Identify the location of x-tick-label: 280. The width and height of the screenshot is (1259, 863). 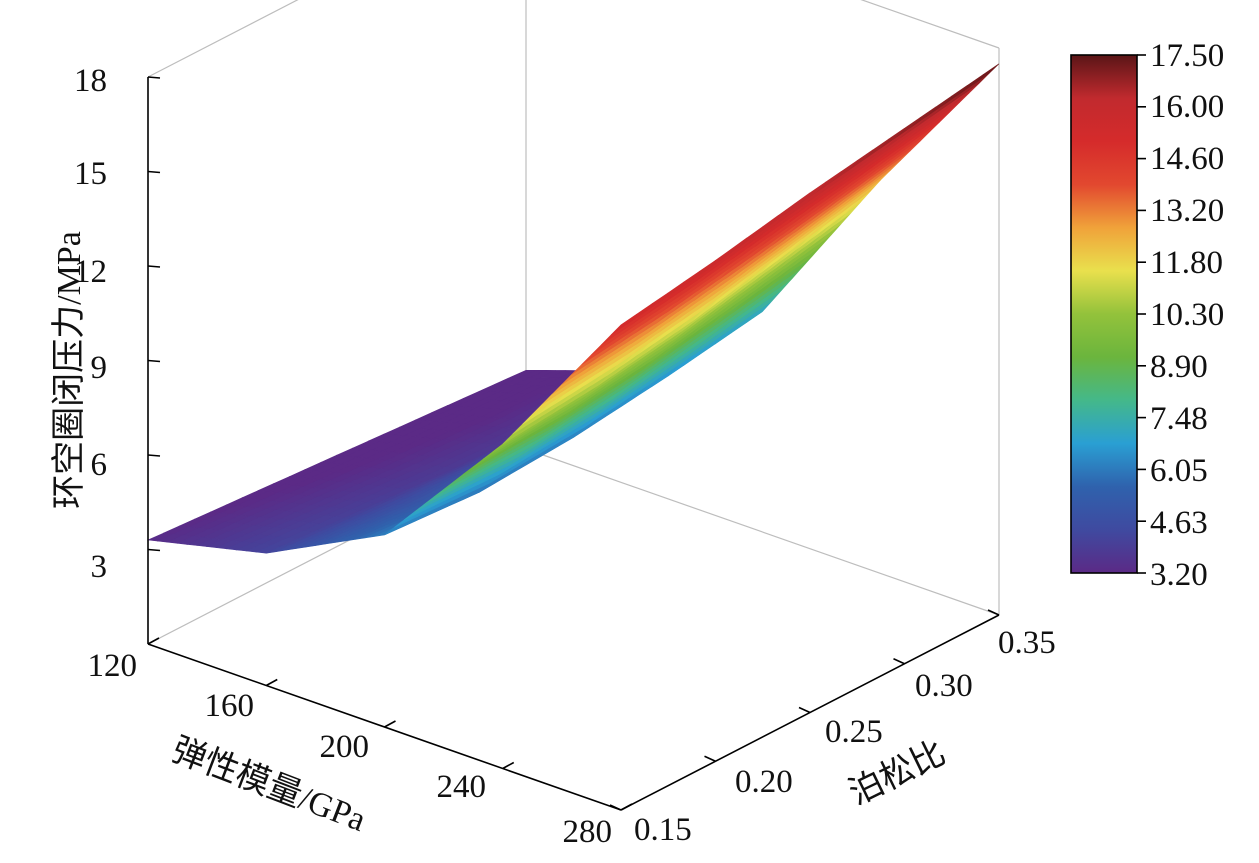
(588, 832).